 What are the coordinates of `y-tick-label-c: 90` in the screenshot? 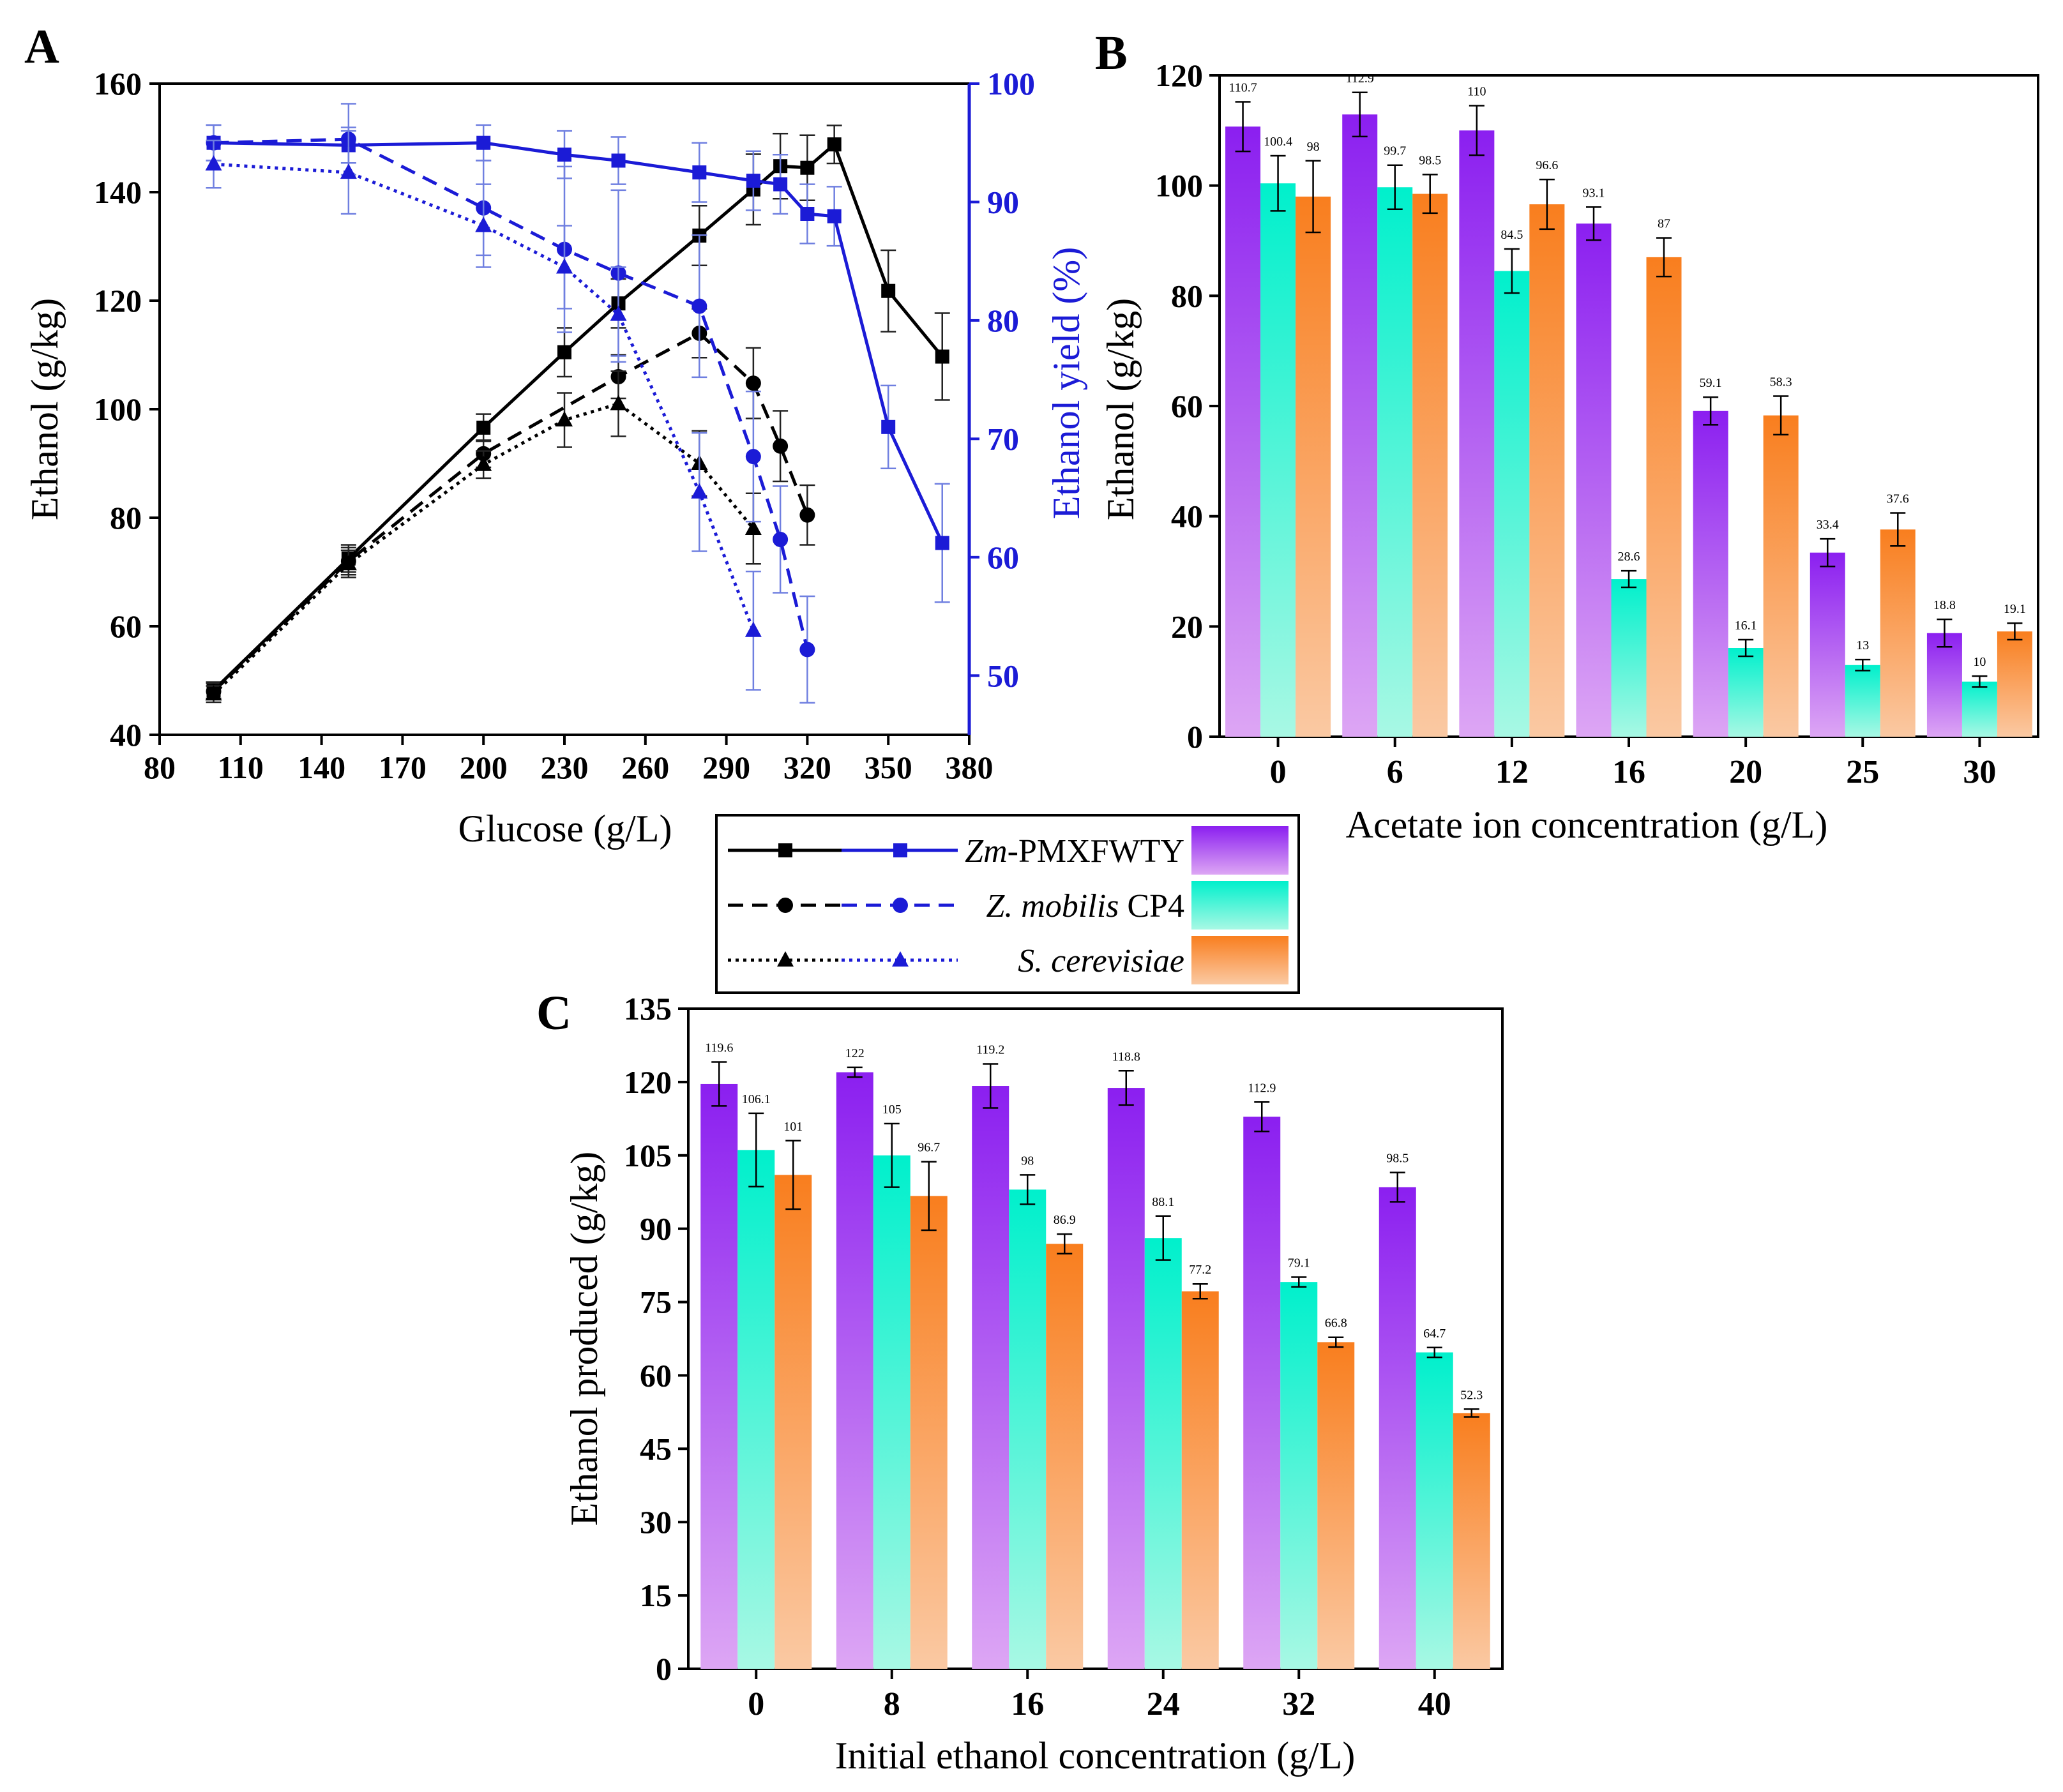 It's located at (656, 1229).